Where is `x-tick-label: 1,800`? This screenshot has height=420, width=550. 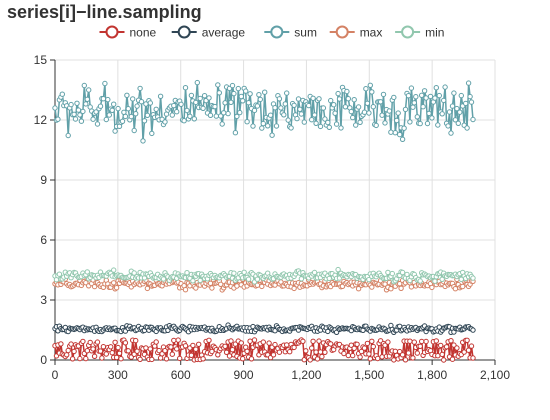
x-tick-label: 1,800 is located at coordinates (432, 375).